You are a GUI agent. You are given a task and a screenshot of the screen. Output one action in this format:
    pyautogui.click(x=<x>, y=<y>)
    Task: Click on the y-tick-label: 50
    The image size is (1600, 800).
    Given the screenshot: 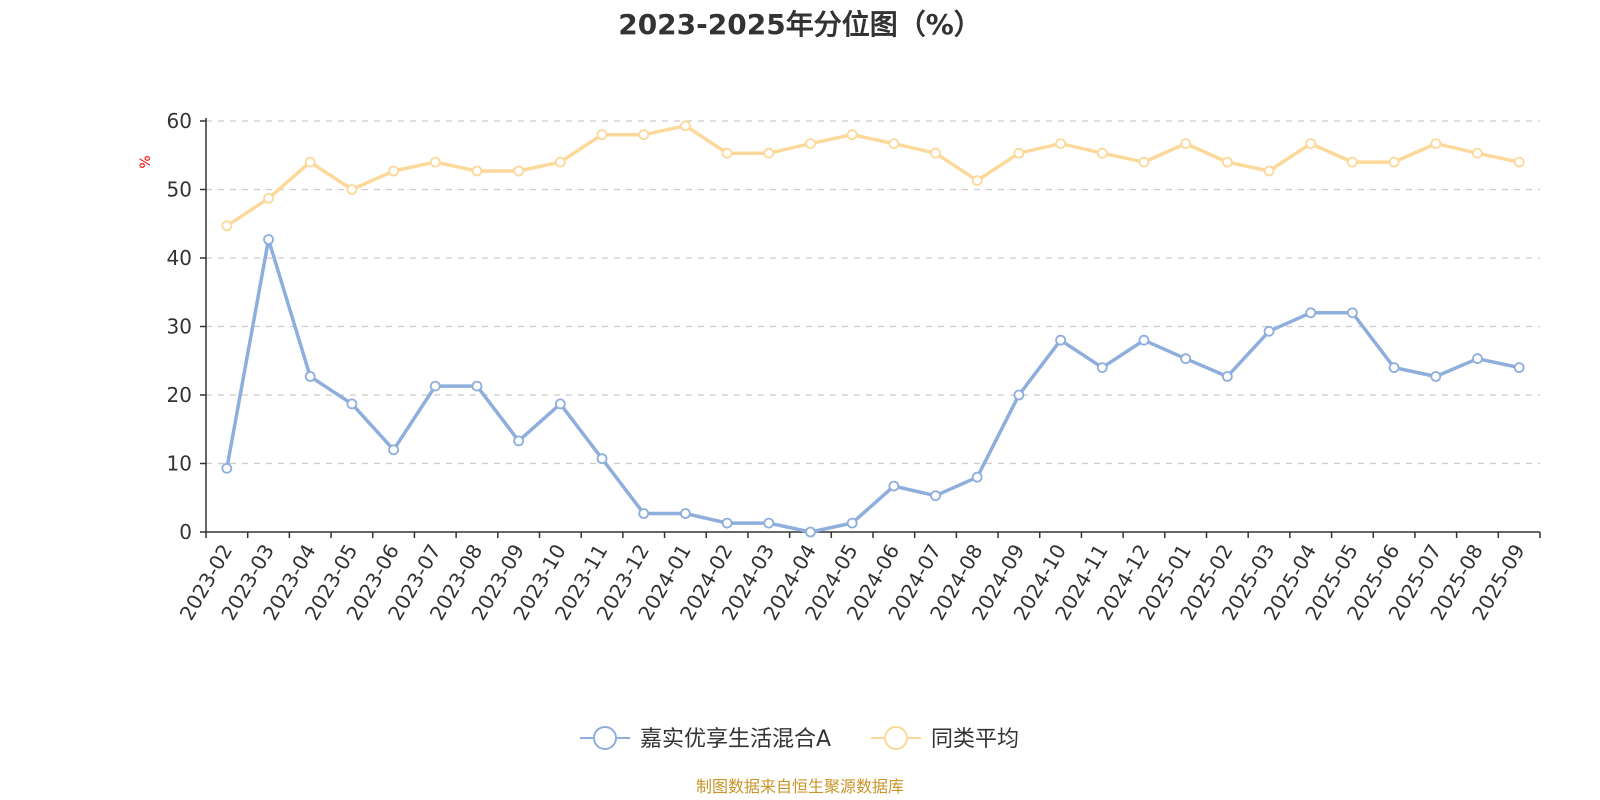 What is the action you would take?
    pyautogui.click(x=179, y=190)
    